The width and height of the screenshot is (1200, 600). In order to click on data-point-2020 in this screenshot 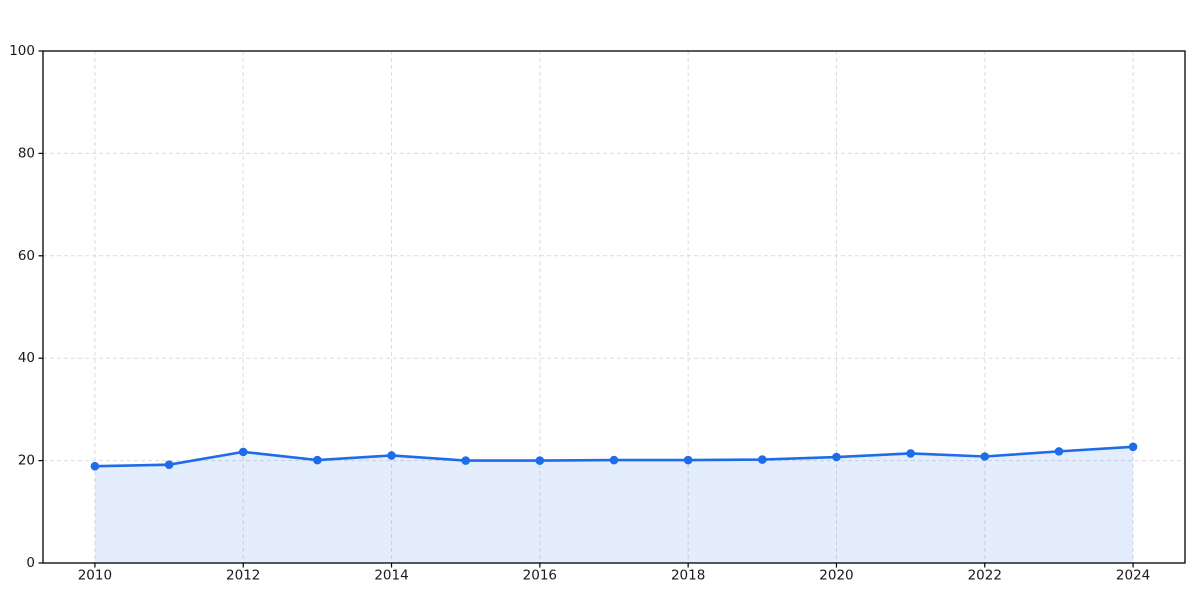, I will do `click(836, 457)`.